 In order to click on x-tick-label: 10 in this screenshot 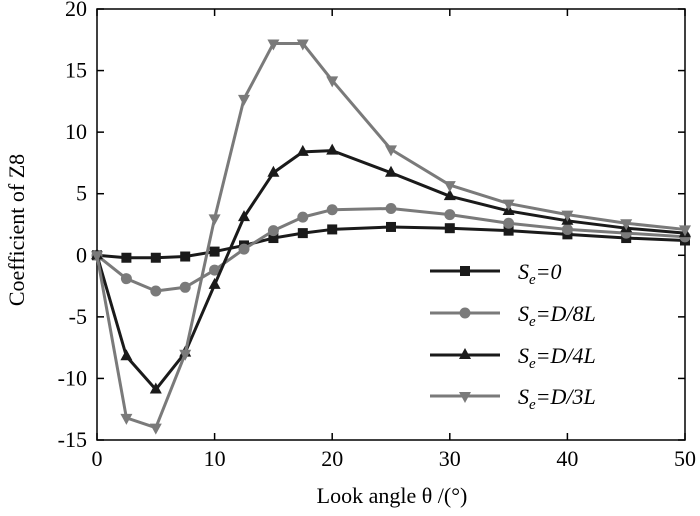, I will do `click(215, 458)`.